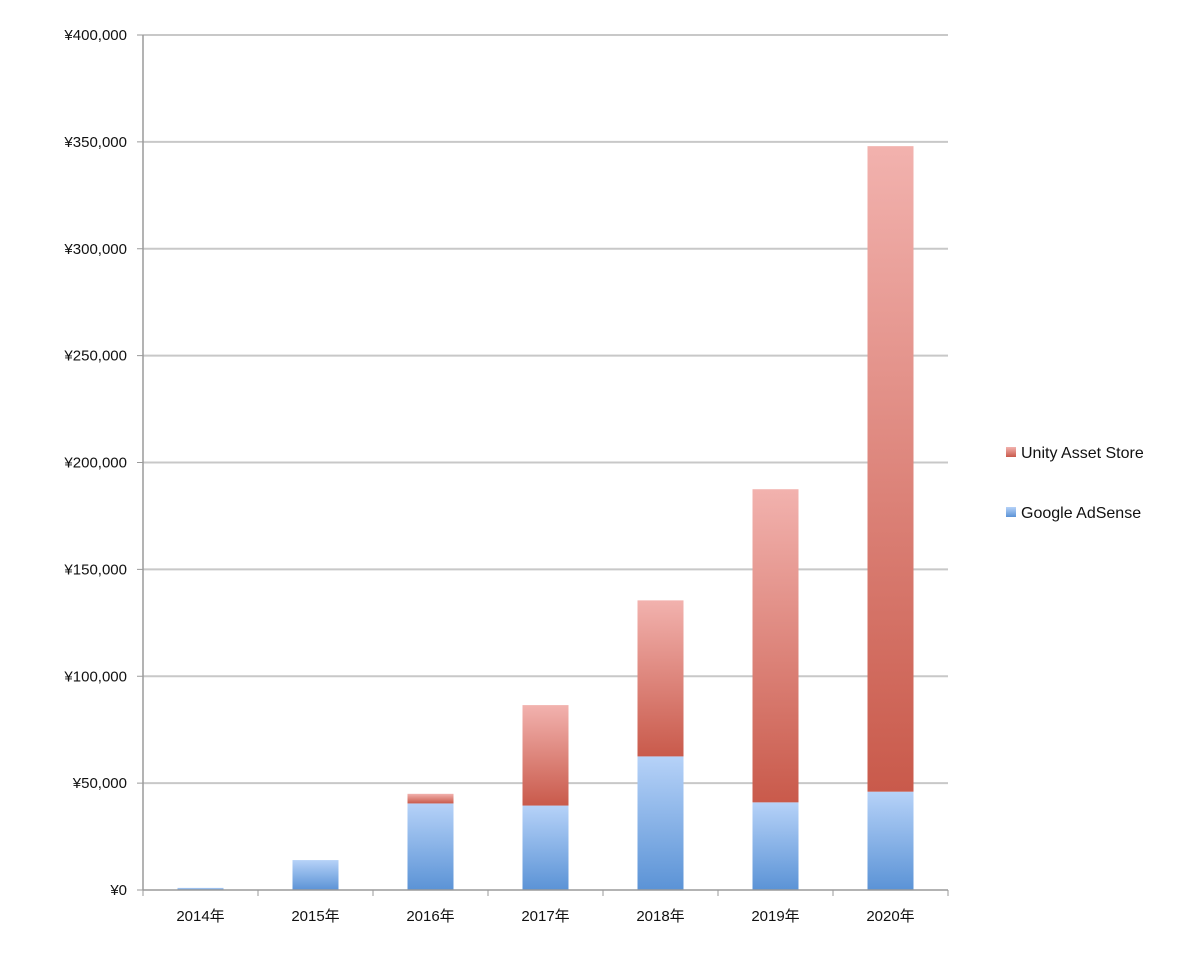 The width and height of the screenshot is (1200, 960). What do you see at coordinates (775, 916) in the screenshot?
I see `x-tick-label: 2019年` at bounding box center [775, 916].